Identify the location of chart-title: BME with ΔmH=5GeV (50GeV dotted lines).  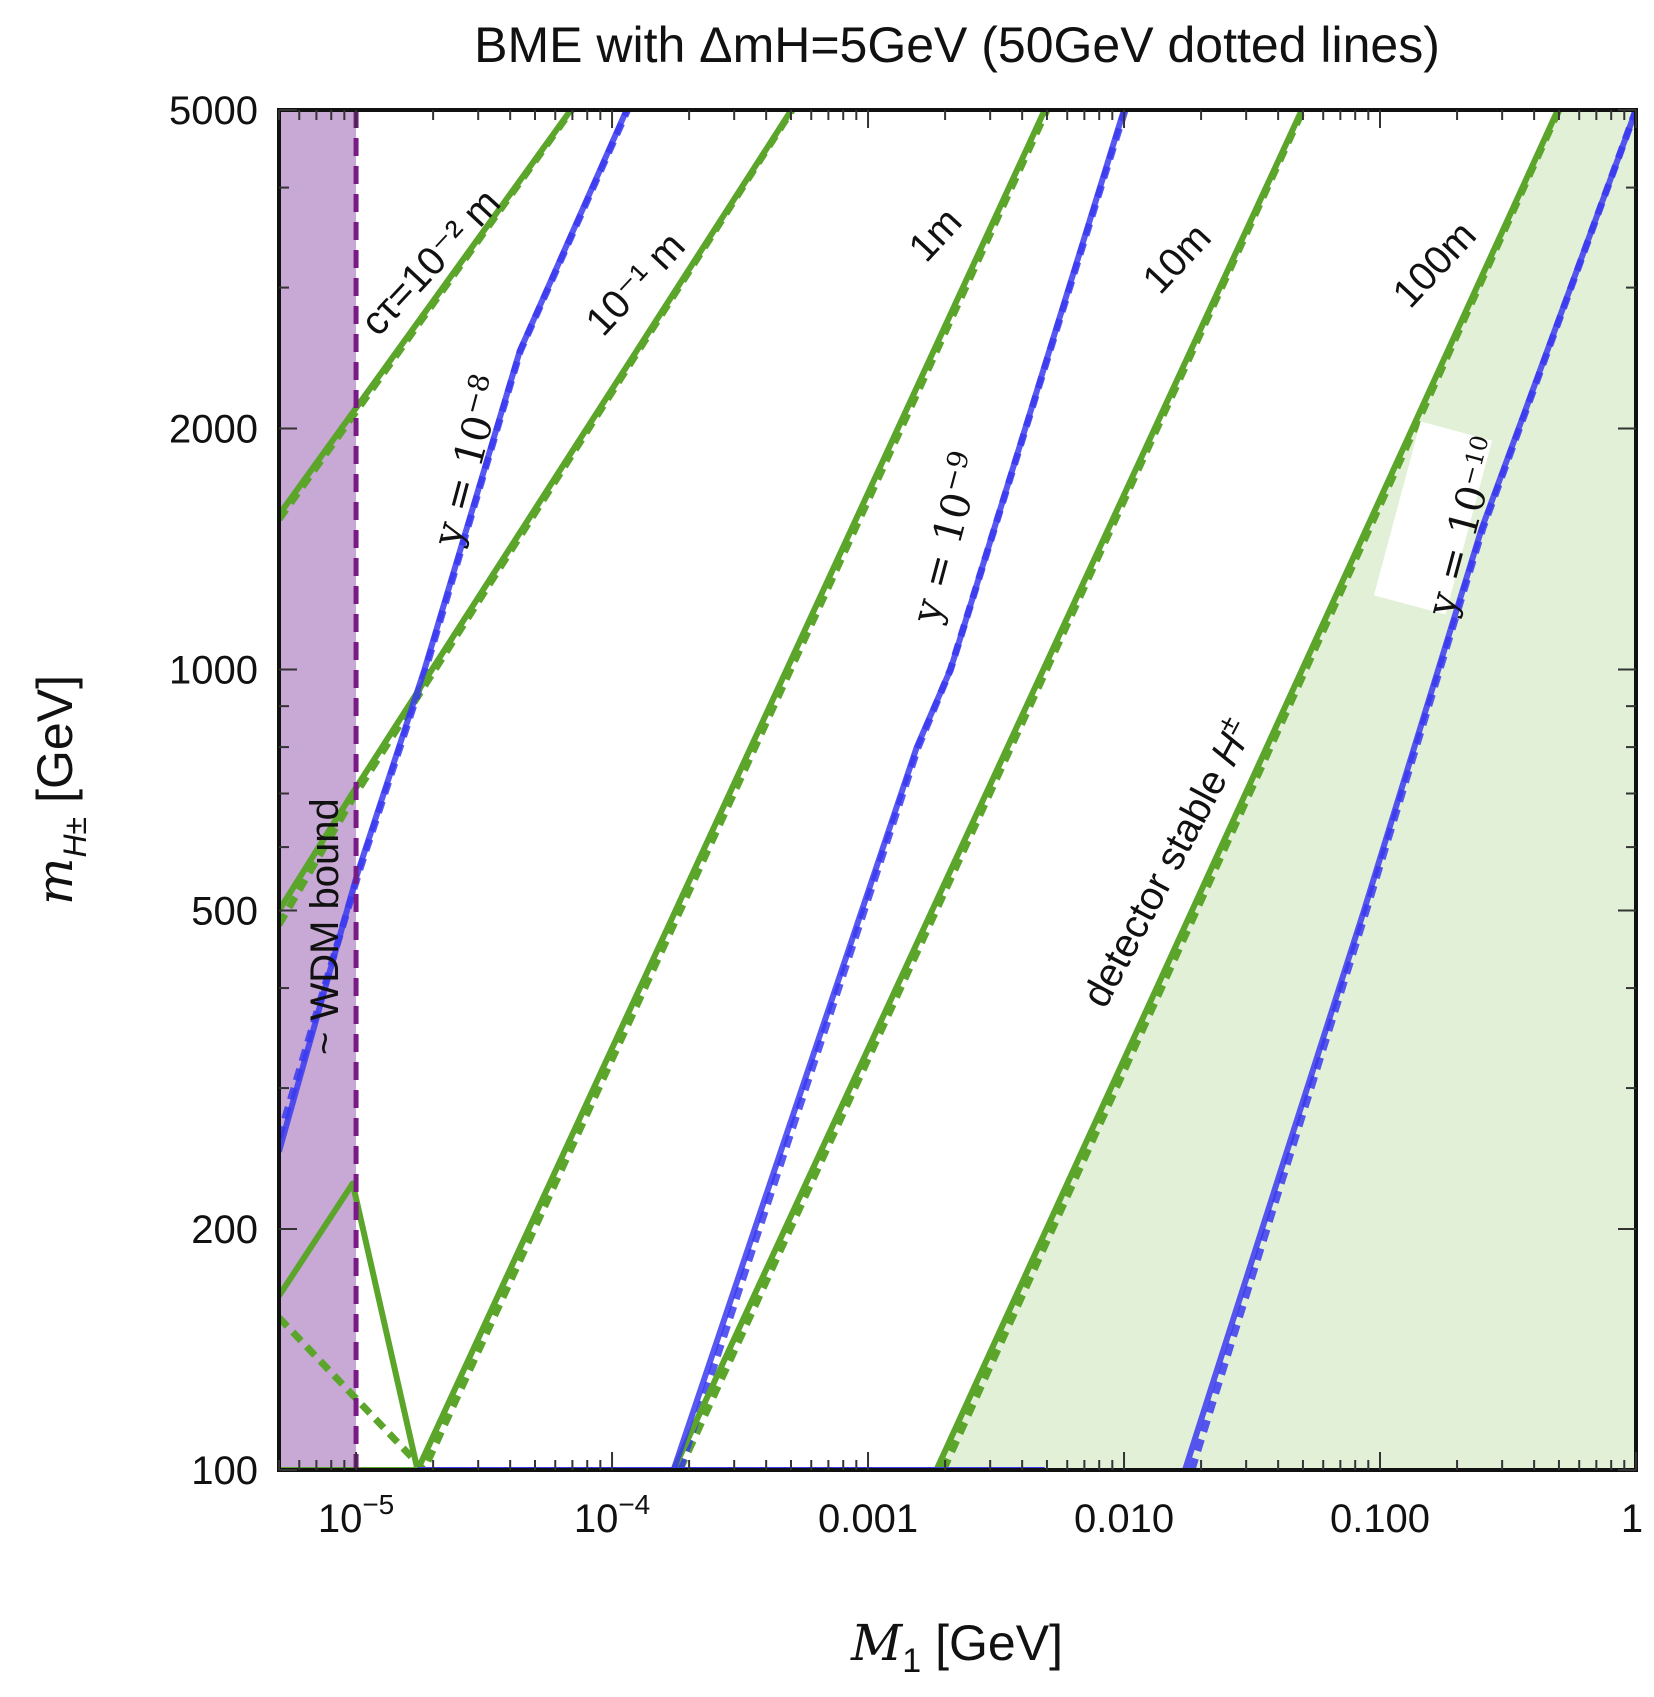
(957, 45).